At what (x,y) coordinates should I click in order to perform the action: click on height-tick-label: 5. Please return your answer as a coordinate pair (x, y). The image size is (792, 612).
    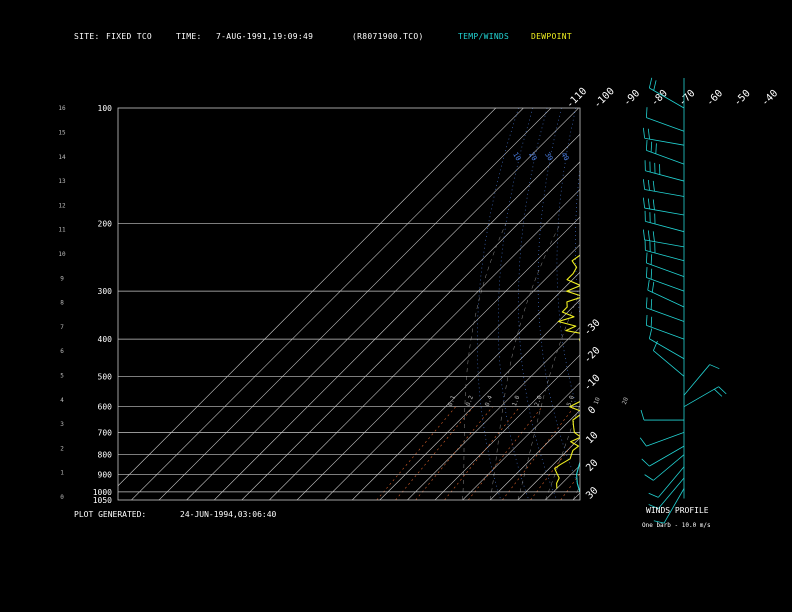
    Looking at the image, I should click on (62, 376).